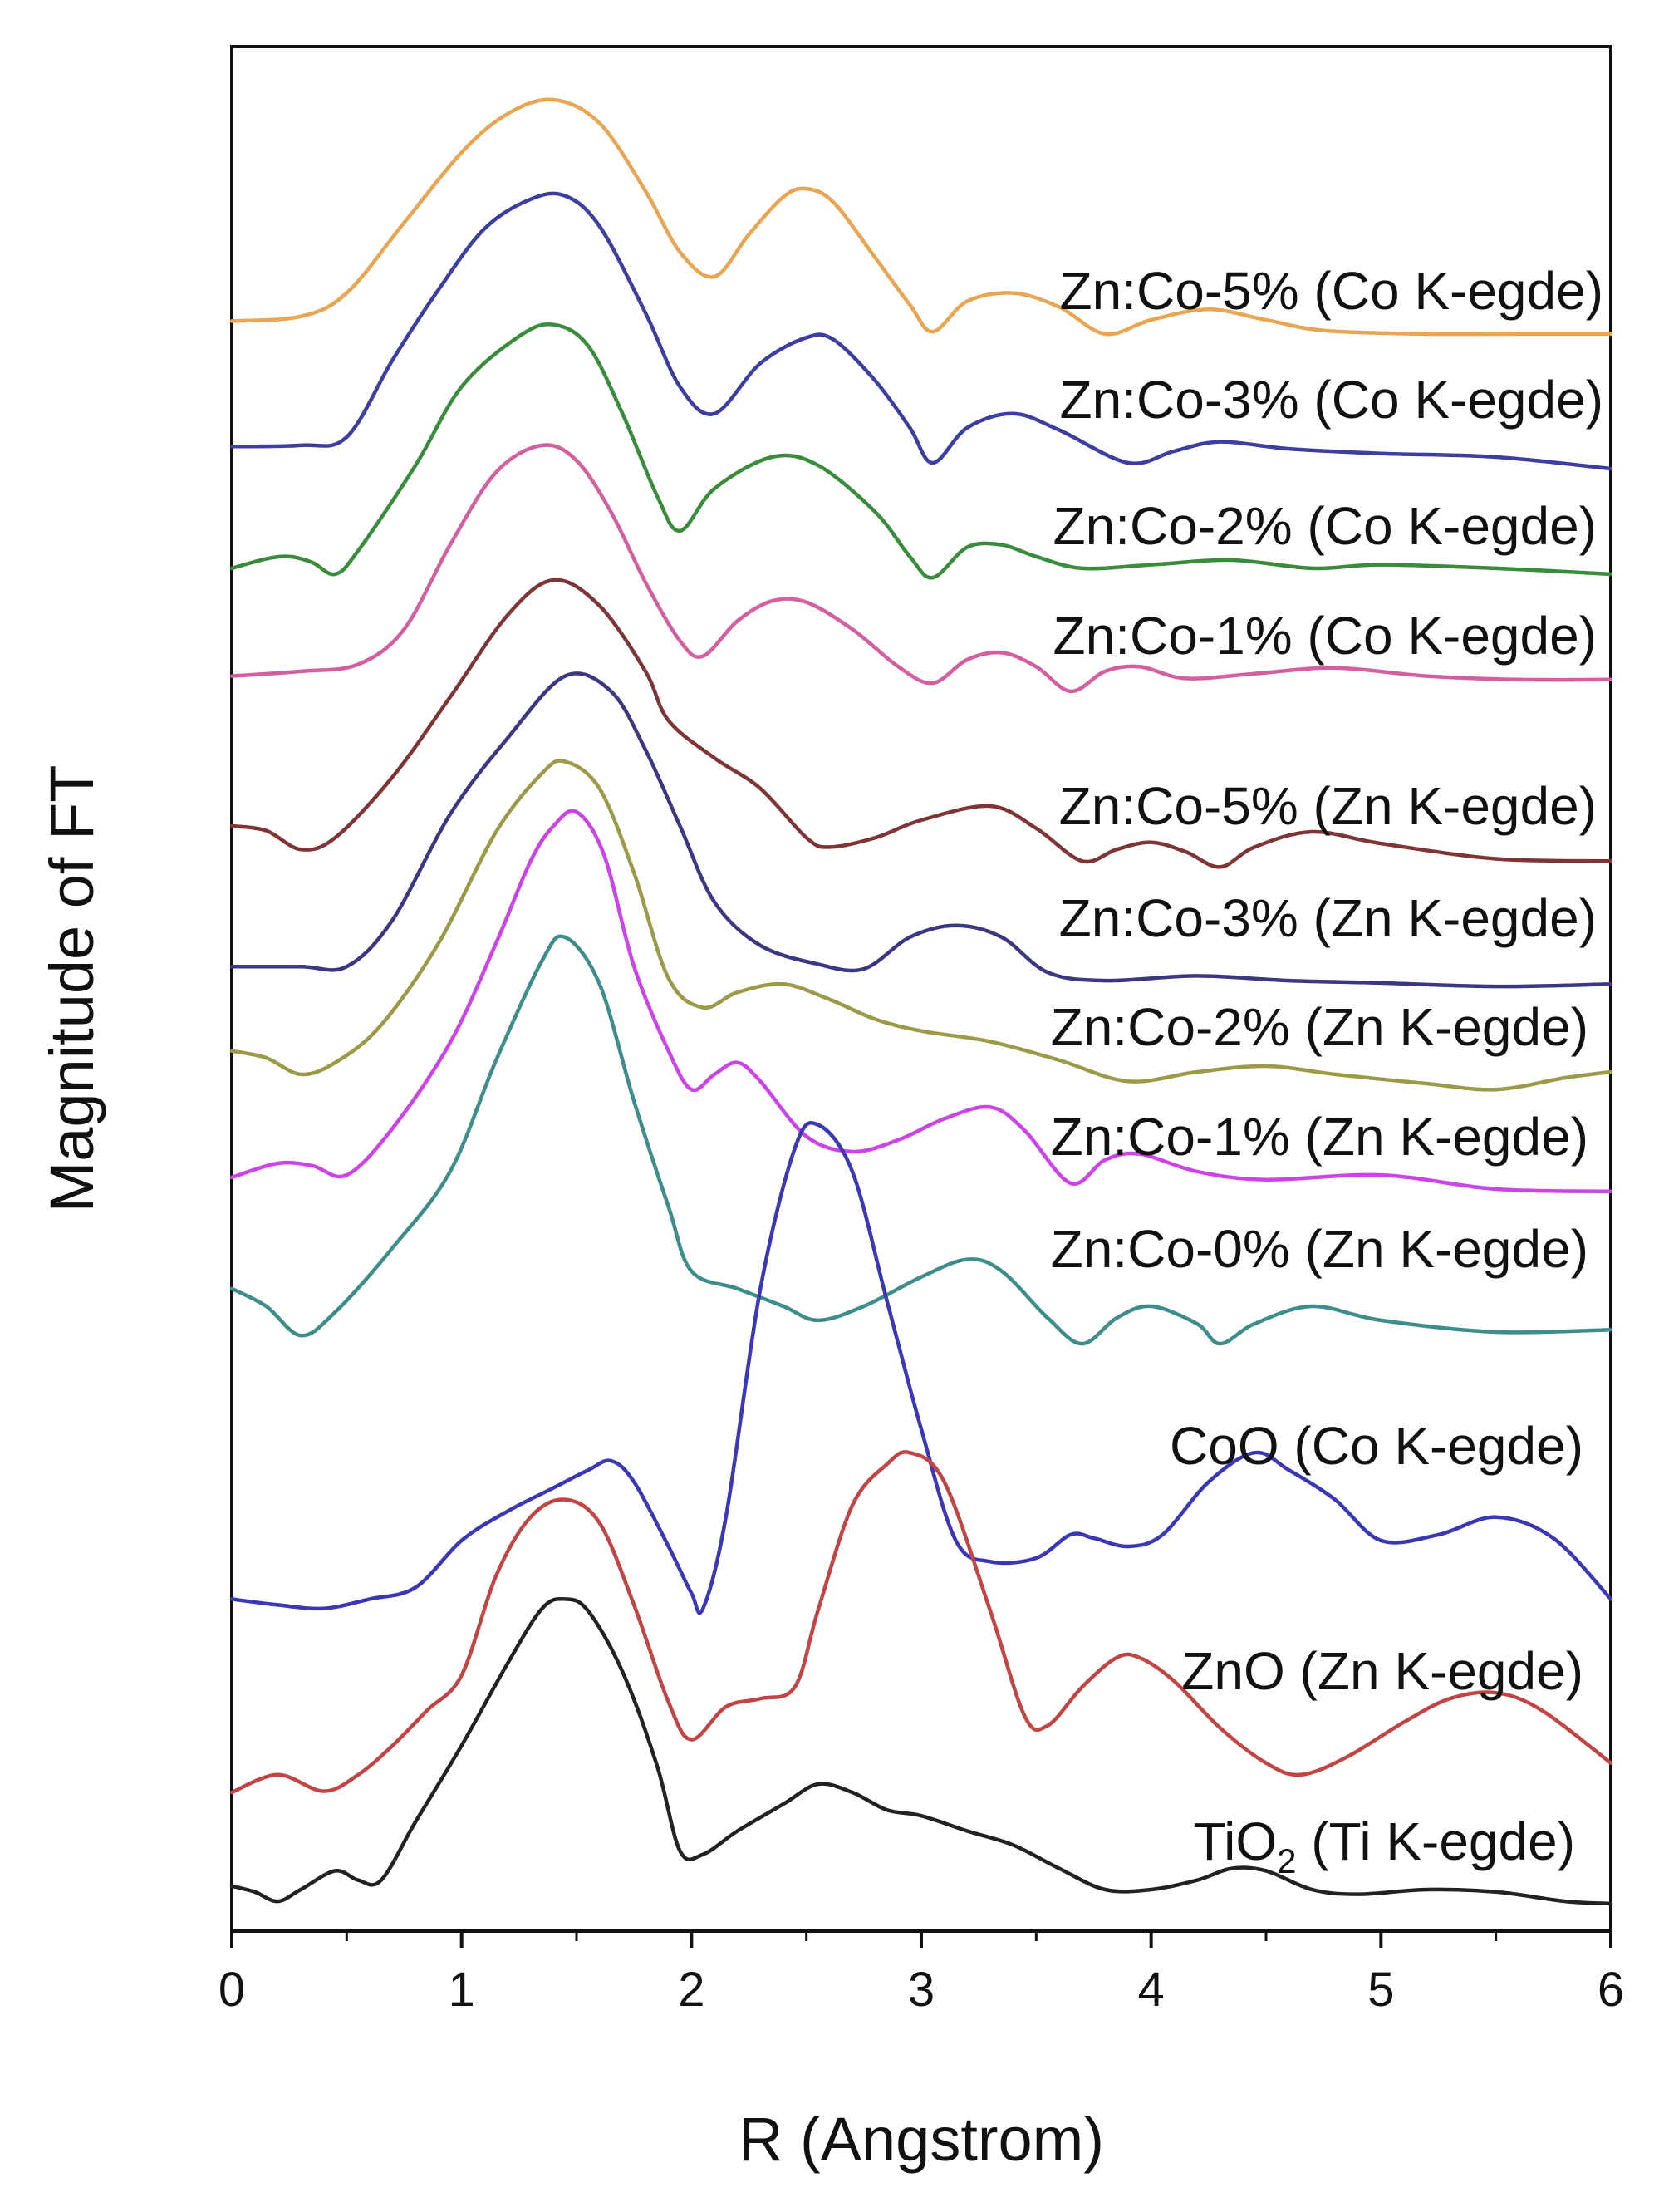 The image size is (1659, 2212). Describe the element at coordinates (1319, 1137) in the screenshot. I see `series-label: Zn:Co-1% (Zn K-egde)` at that location.